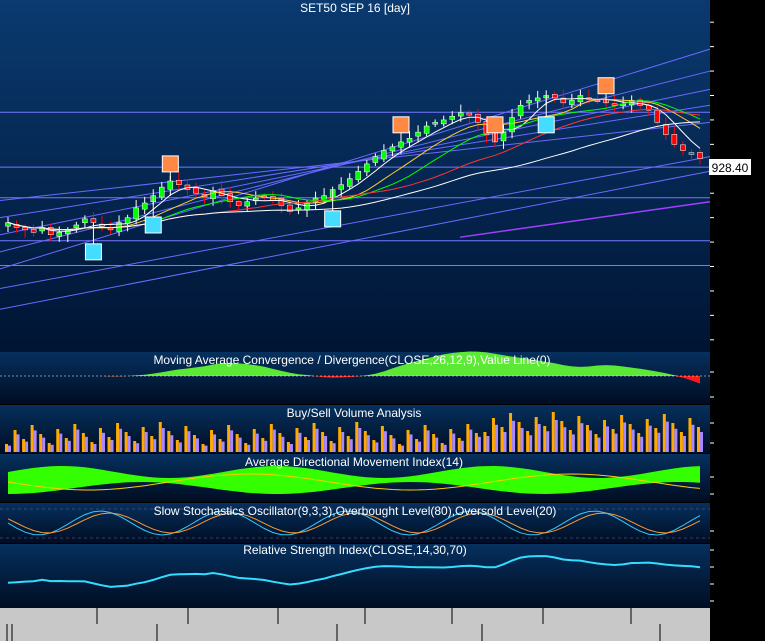 This screenshot has height=641, width=765. What do you see at coordinates (355, 576) in the screenshot?
I see `rsi-panel` at bounding box center [355, 576].